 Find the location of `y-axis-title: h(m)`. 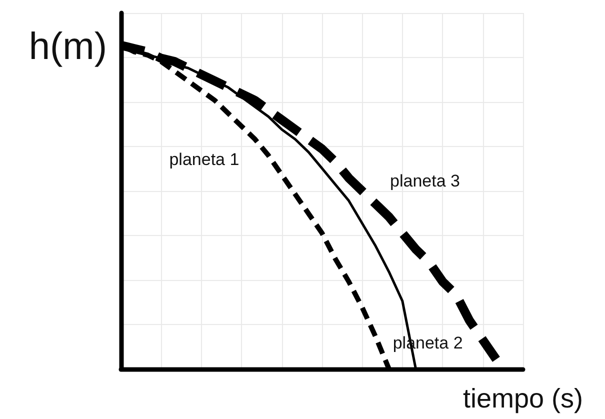

y-axis-title: h(m) is located at coordinates (67, 47).